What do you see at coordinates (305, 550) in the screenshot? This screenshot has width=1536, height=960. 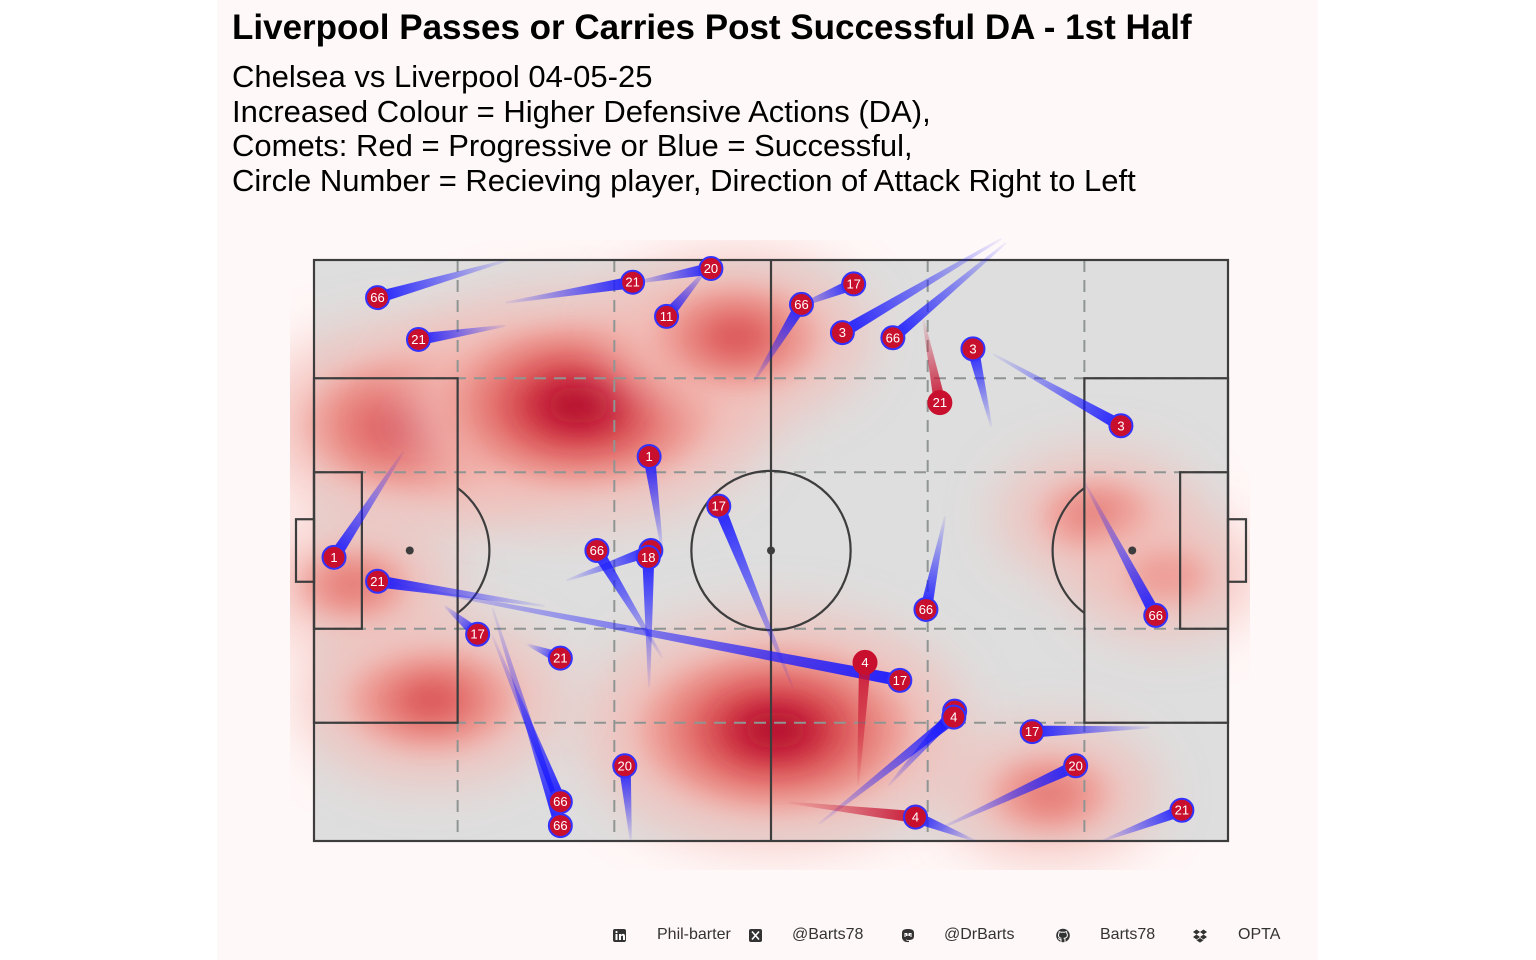 I see `goal-left` at bounding box center [305, 550].